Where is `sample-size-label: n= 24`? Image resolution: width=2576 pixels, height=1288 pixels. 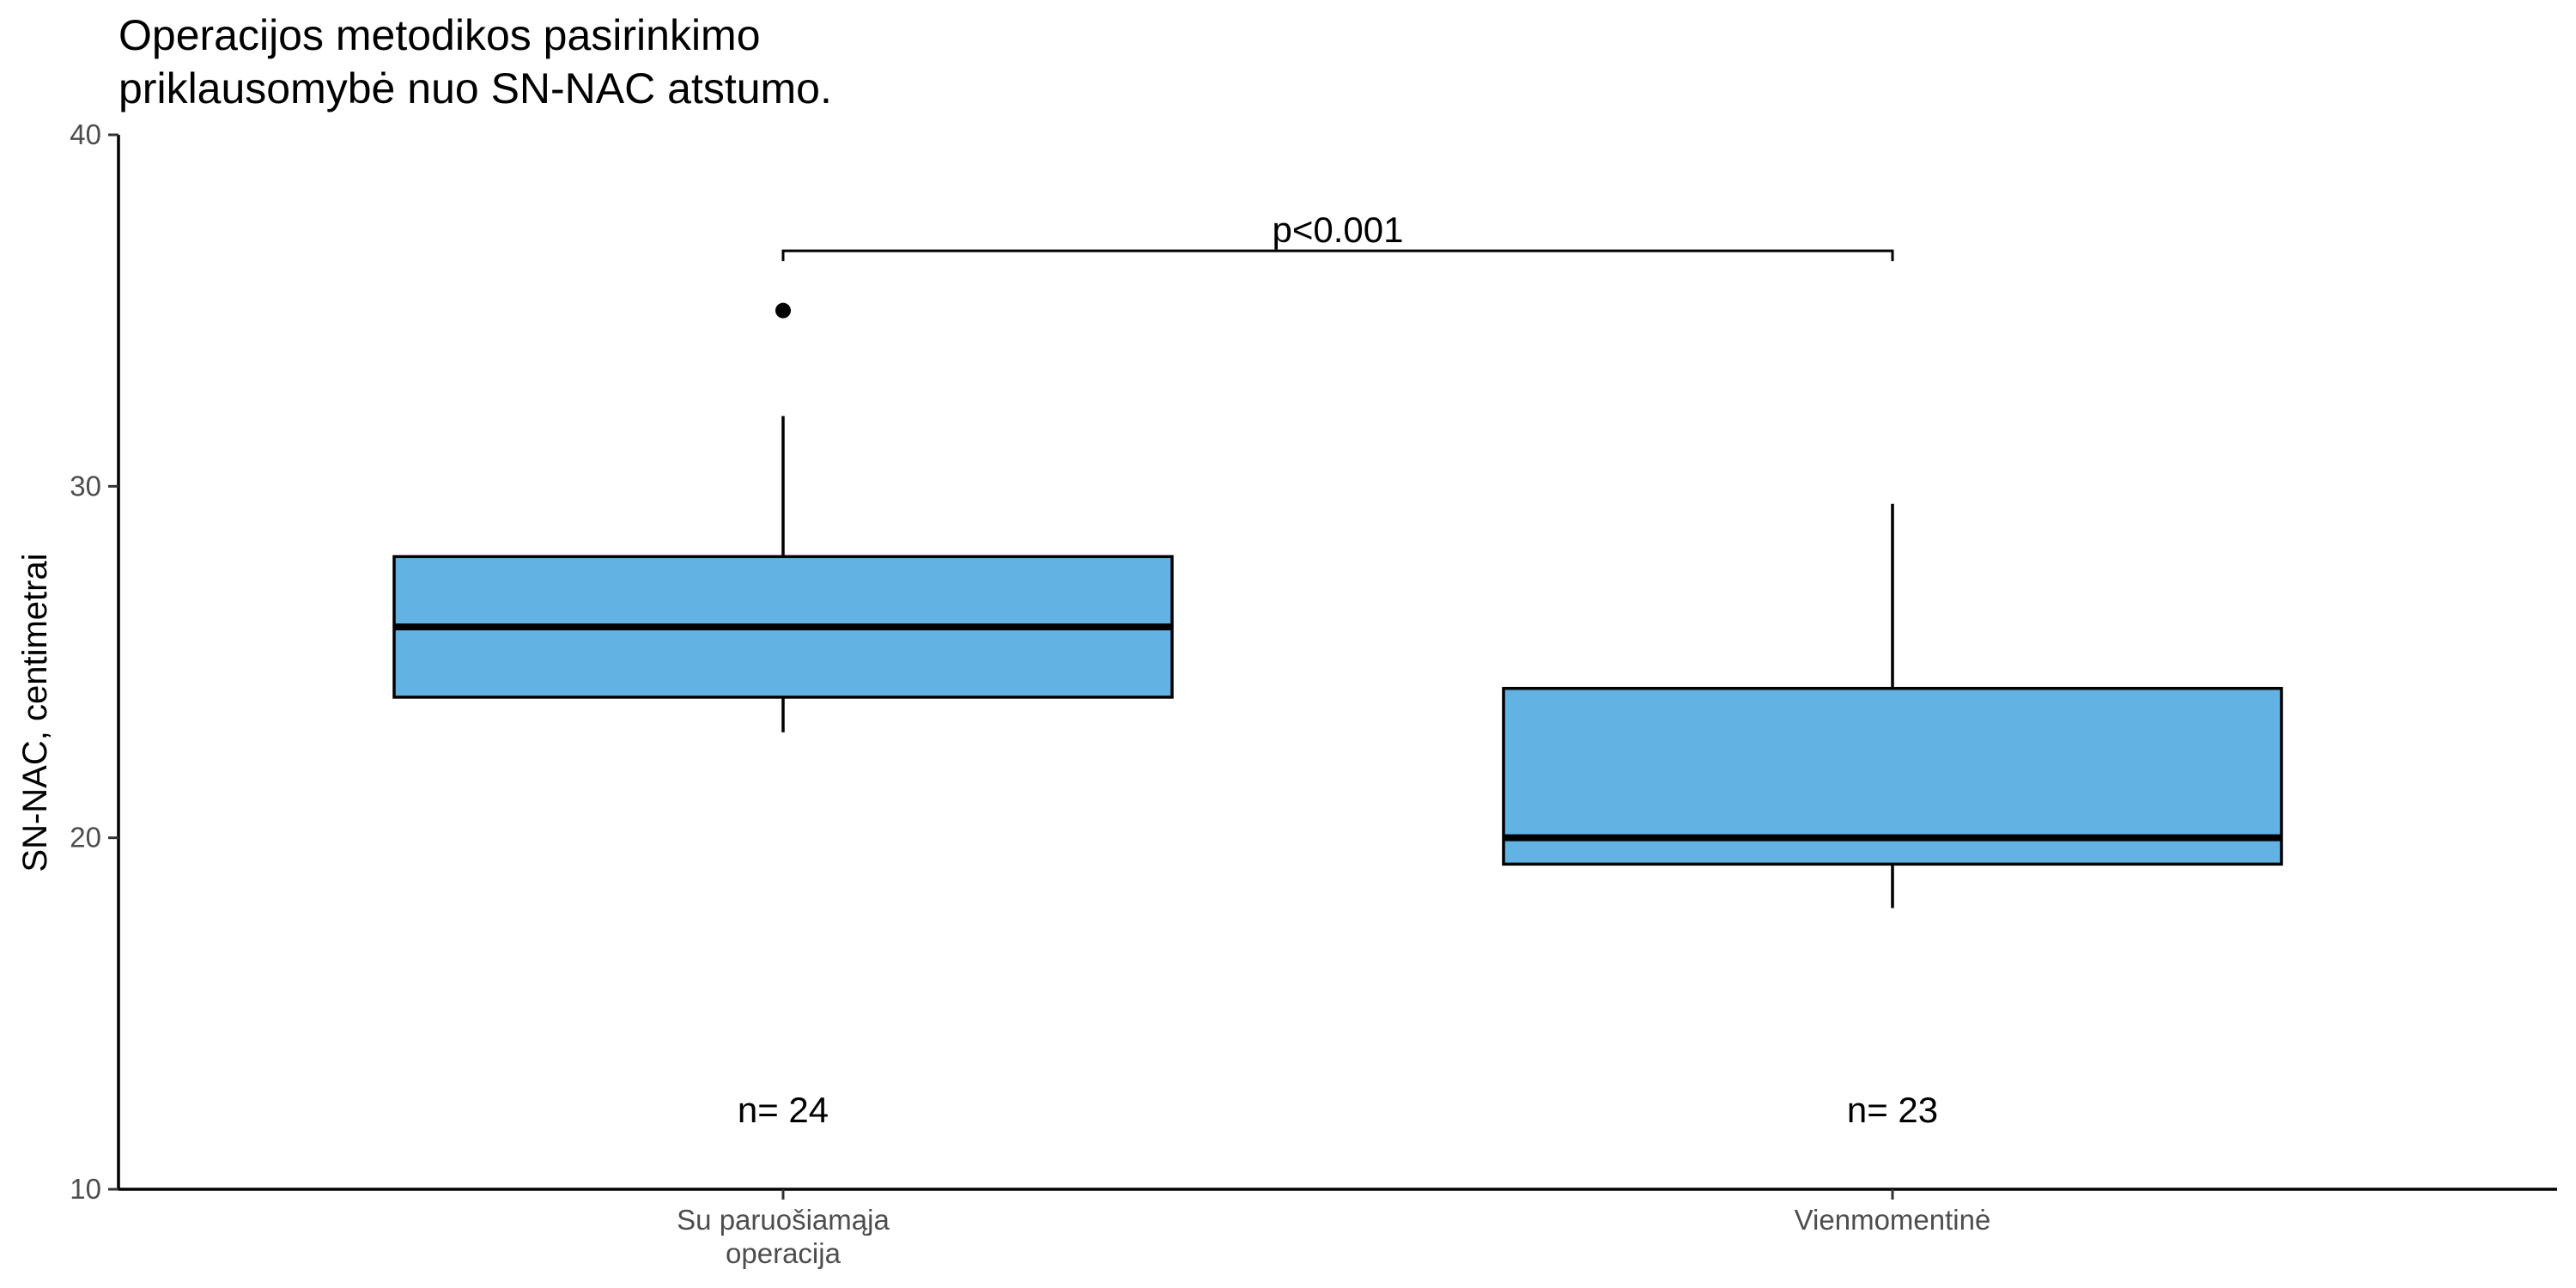 sample-size-label: n= 24 is located at coordinates (783, 1110).